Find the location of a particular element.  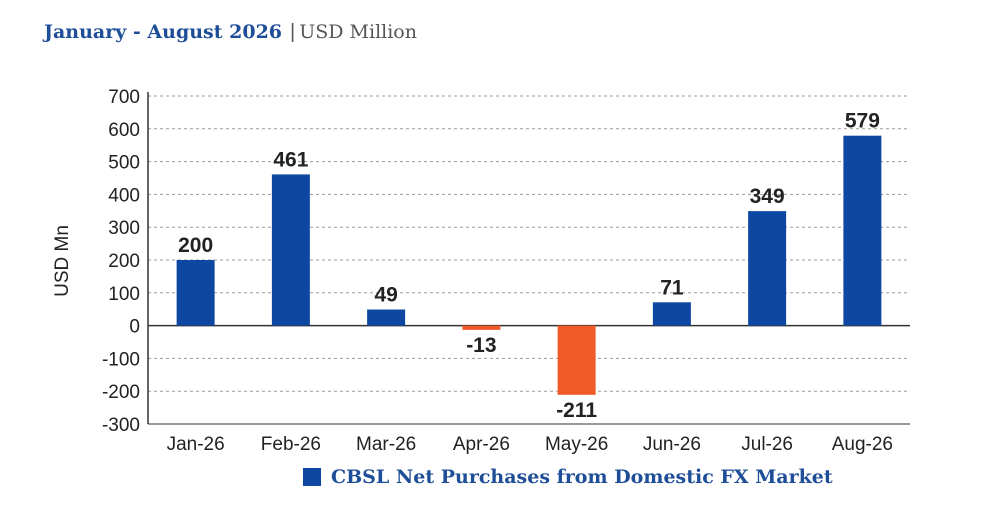

x-tick-label: Jul-26 is located at coordinates (767, 444).